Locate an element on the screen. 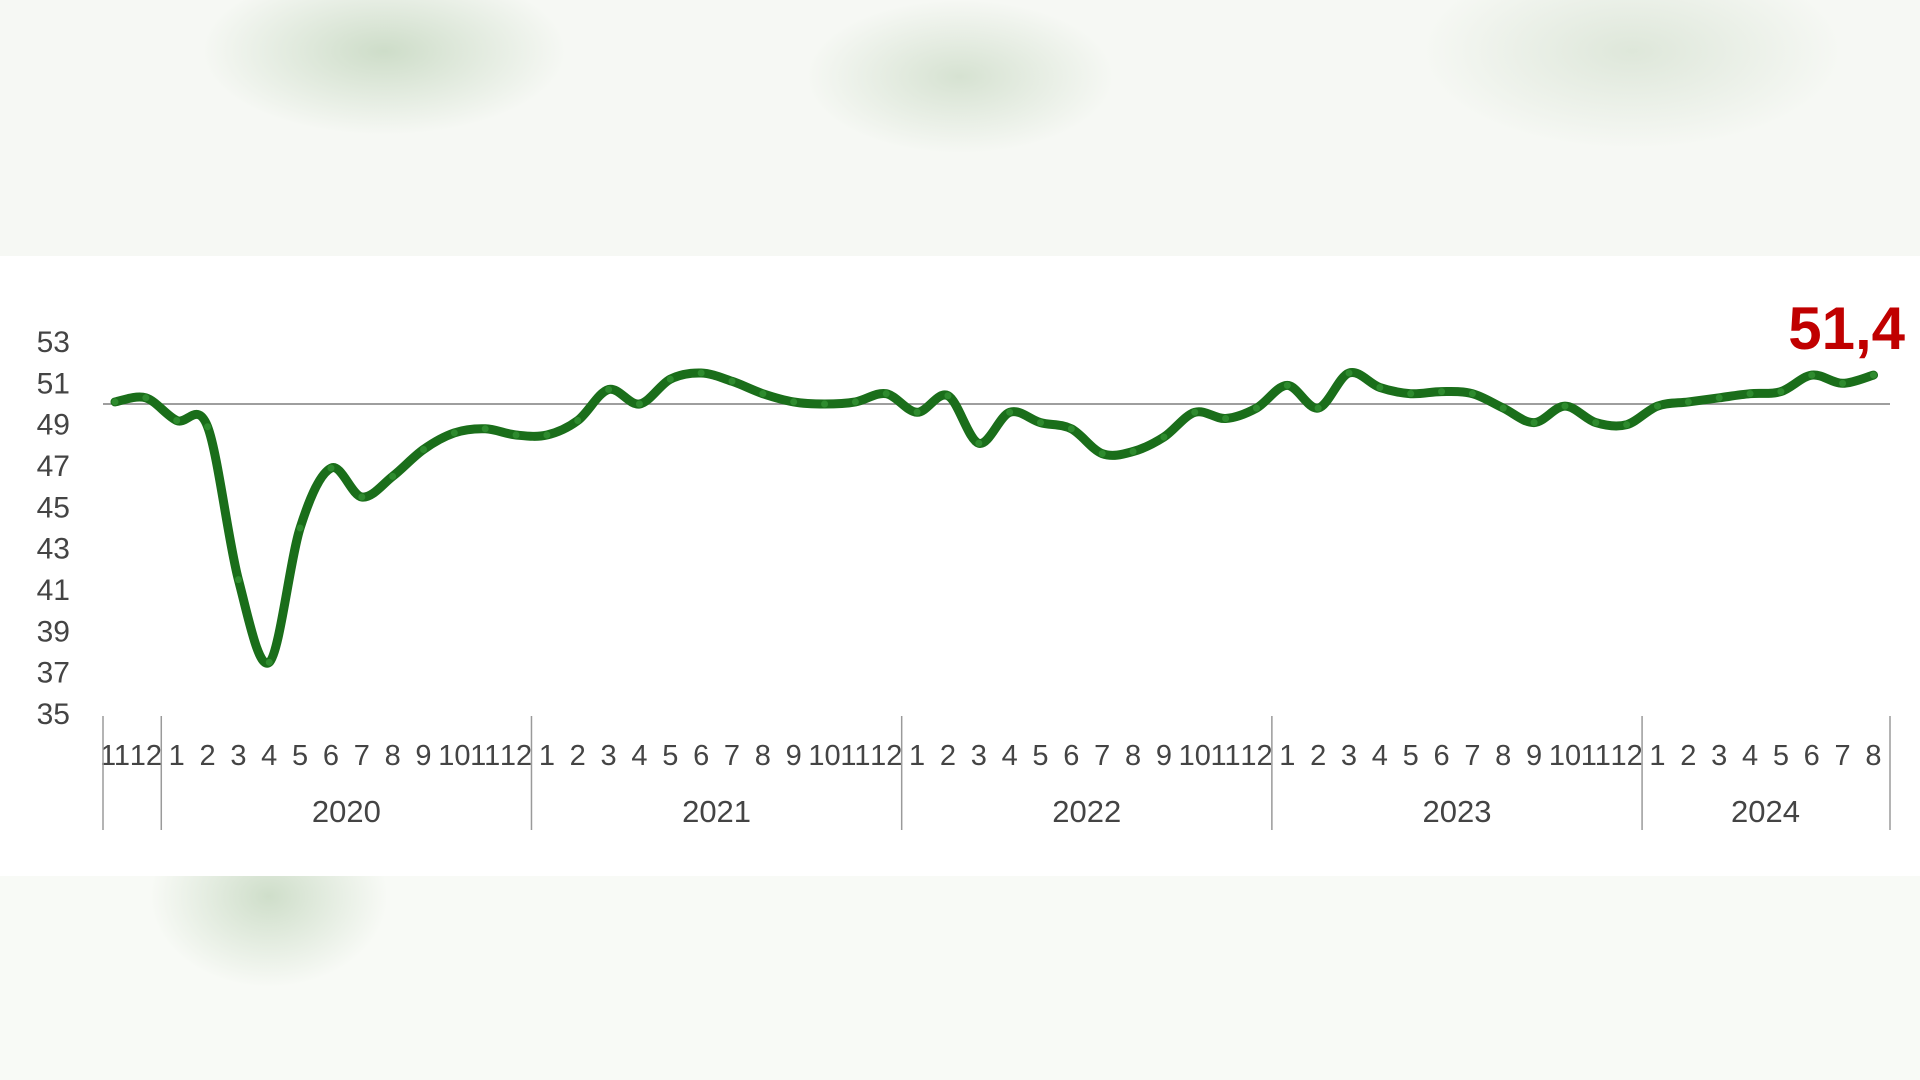  year-label: 2022 is located at coordinates (1086, 811).